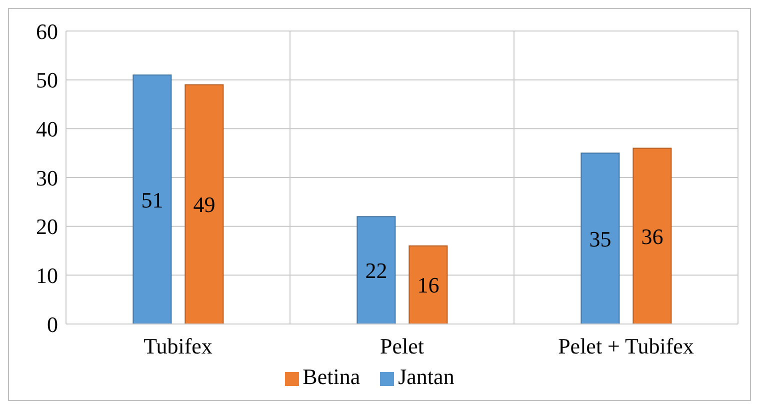  I want to click on legend-label: Jantan, so click(426, 376).